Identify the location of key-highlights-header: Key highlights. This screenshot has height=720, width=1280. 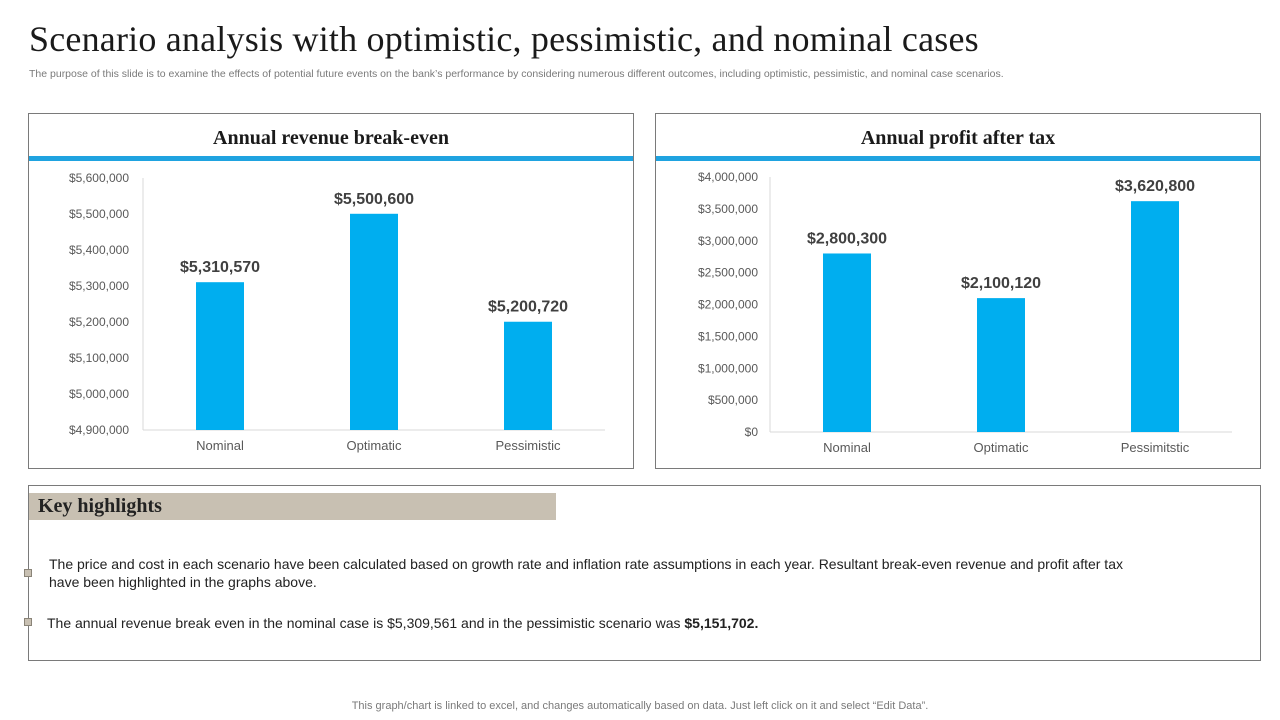
(292, 506).